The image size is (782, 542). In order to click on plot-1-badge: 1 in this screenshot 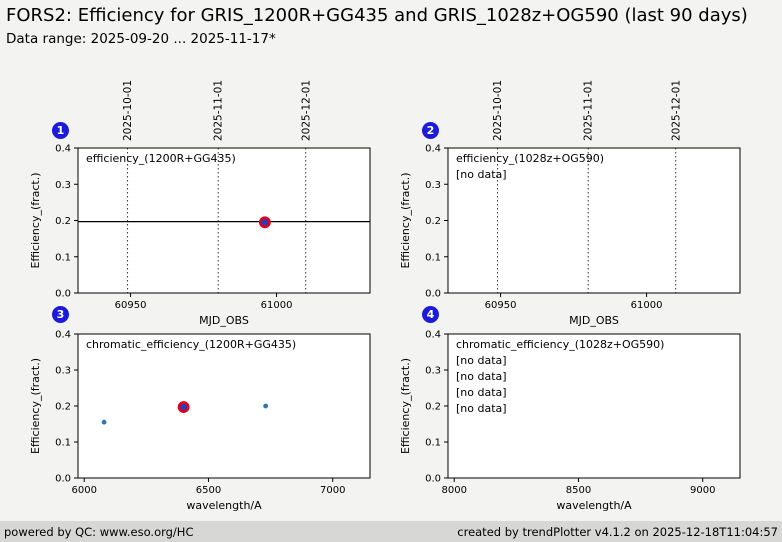, I will do `click(60, 130)`.